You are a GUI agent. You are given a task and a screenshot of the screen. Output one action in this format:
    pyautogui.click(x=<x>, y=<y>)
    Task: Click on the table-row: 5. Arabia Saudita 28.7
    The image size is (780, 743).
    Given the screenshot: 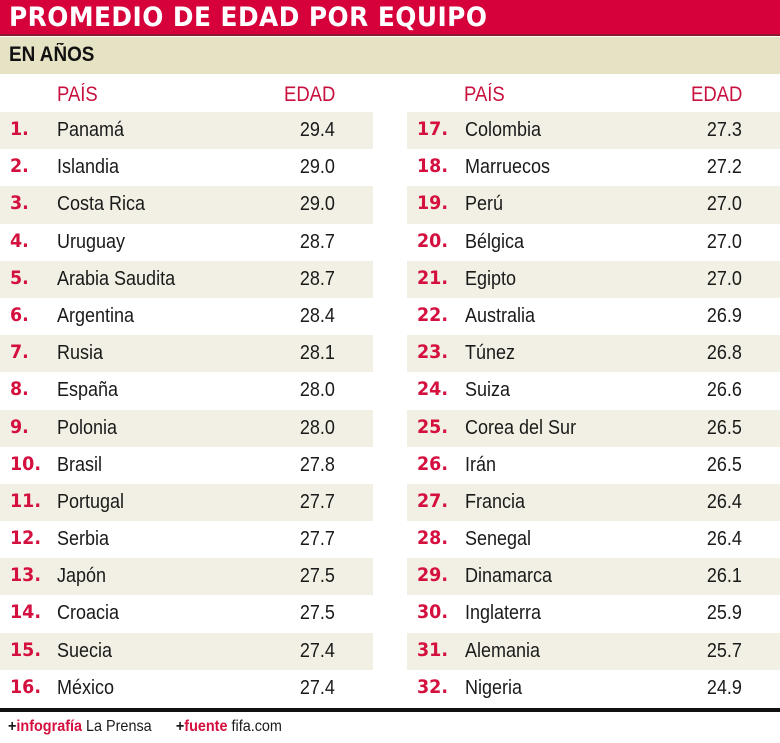 What is the action you would take?
    pyautogui.click(x=186, y=279)
    